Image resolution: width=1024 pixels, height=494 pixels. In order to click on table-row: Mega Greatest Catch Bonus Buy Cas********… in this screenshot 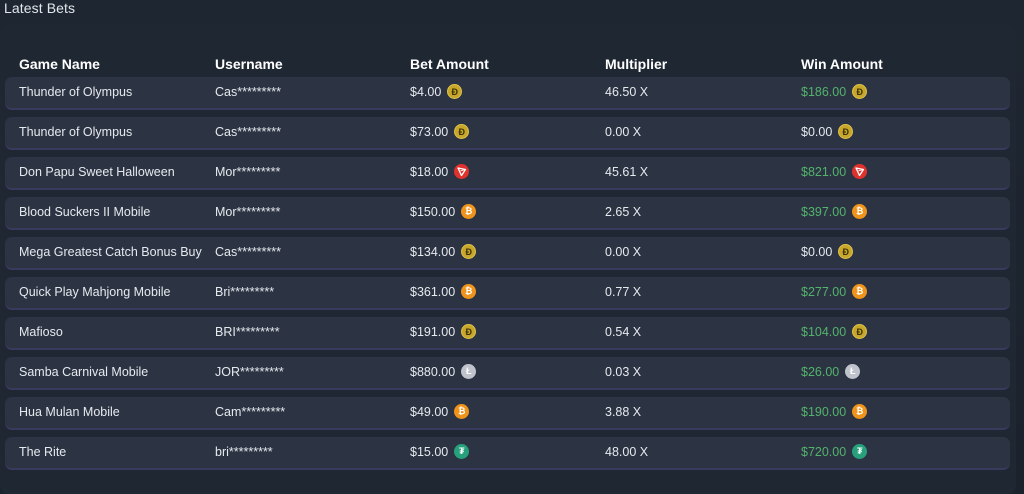, I will do `click(507, 253)`.